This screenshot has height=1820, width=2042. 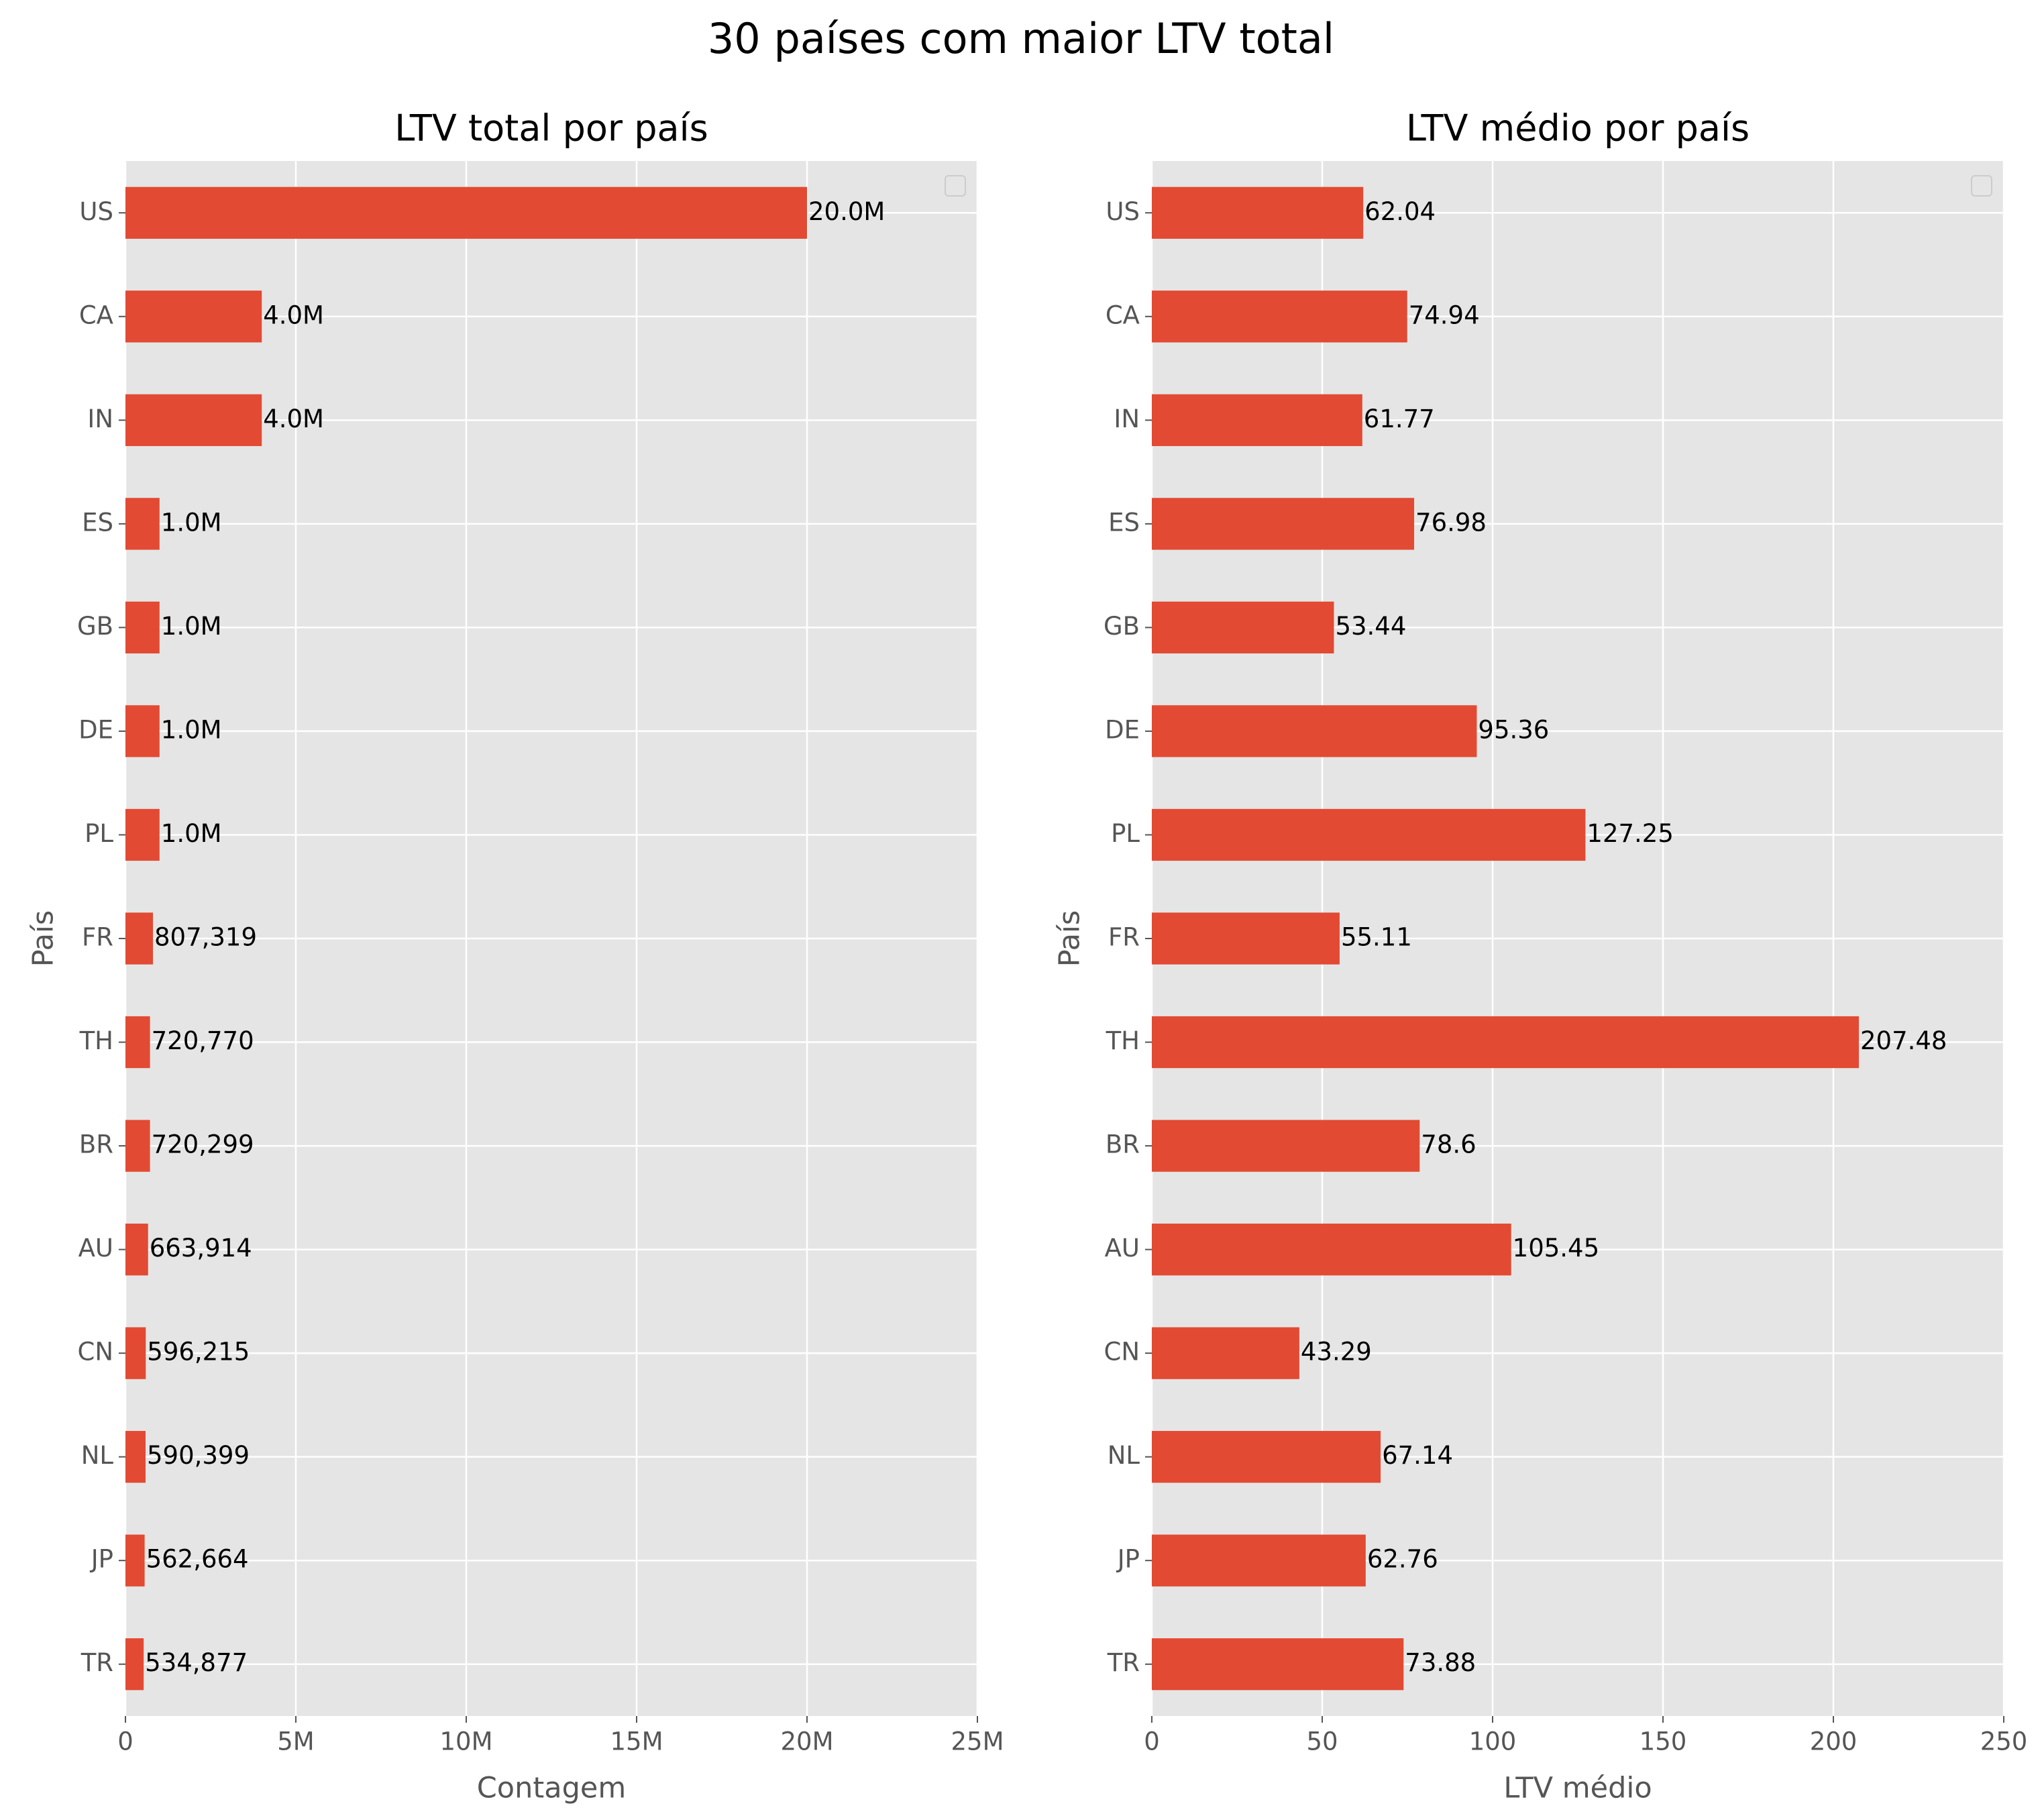 I want to click on value-label: 78.6, so click(x=1448, y=1144).